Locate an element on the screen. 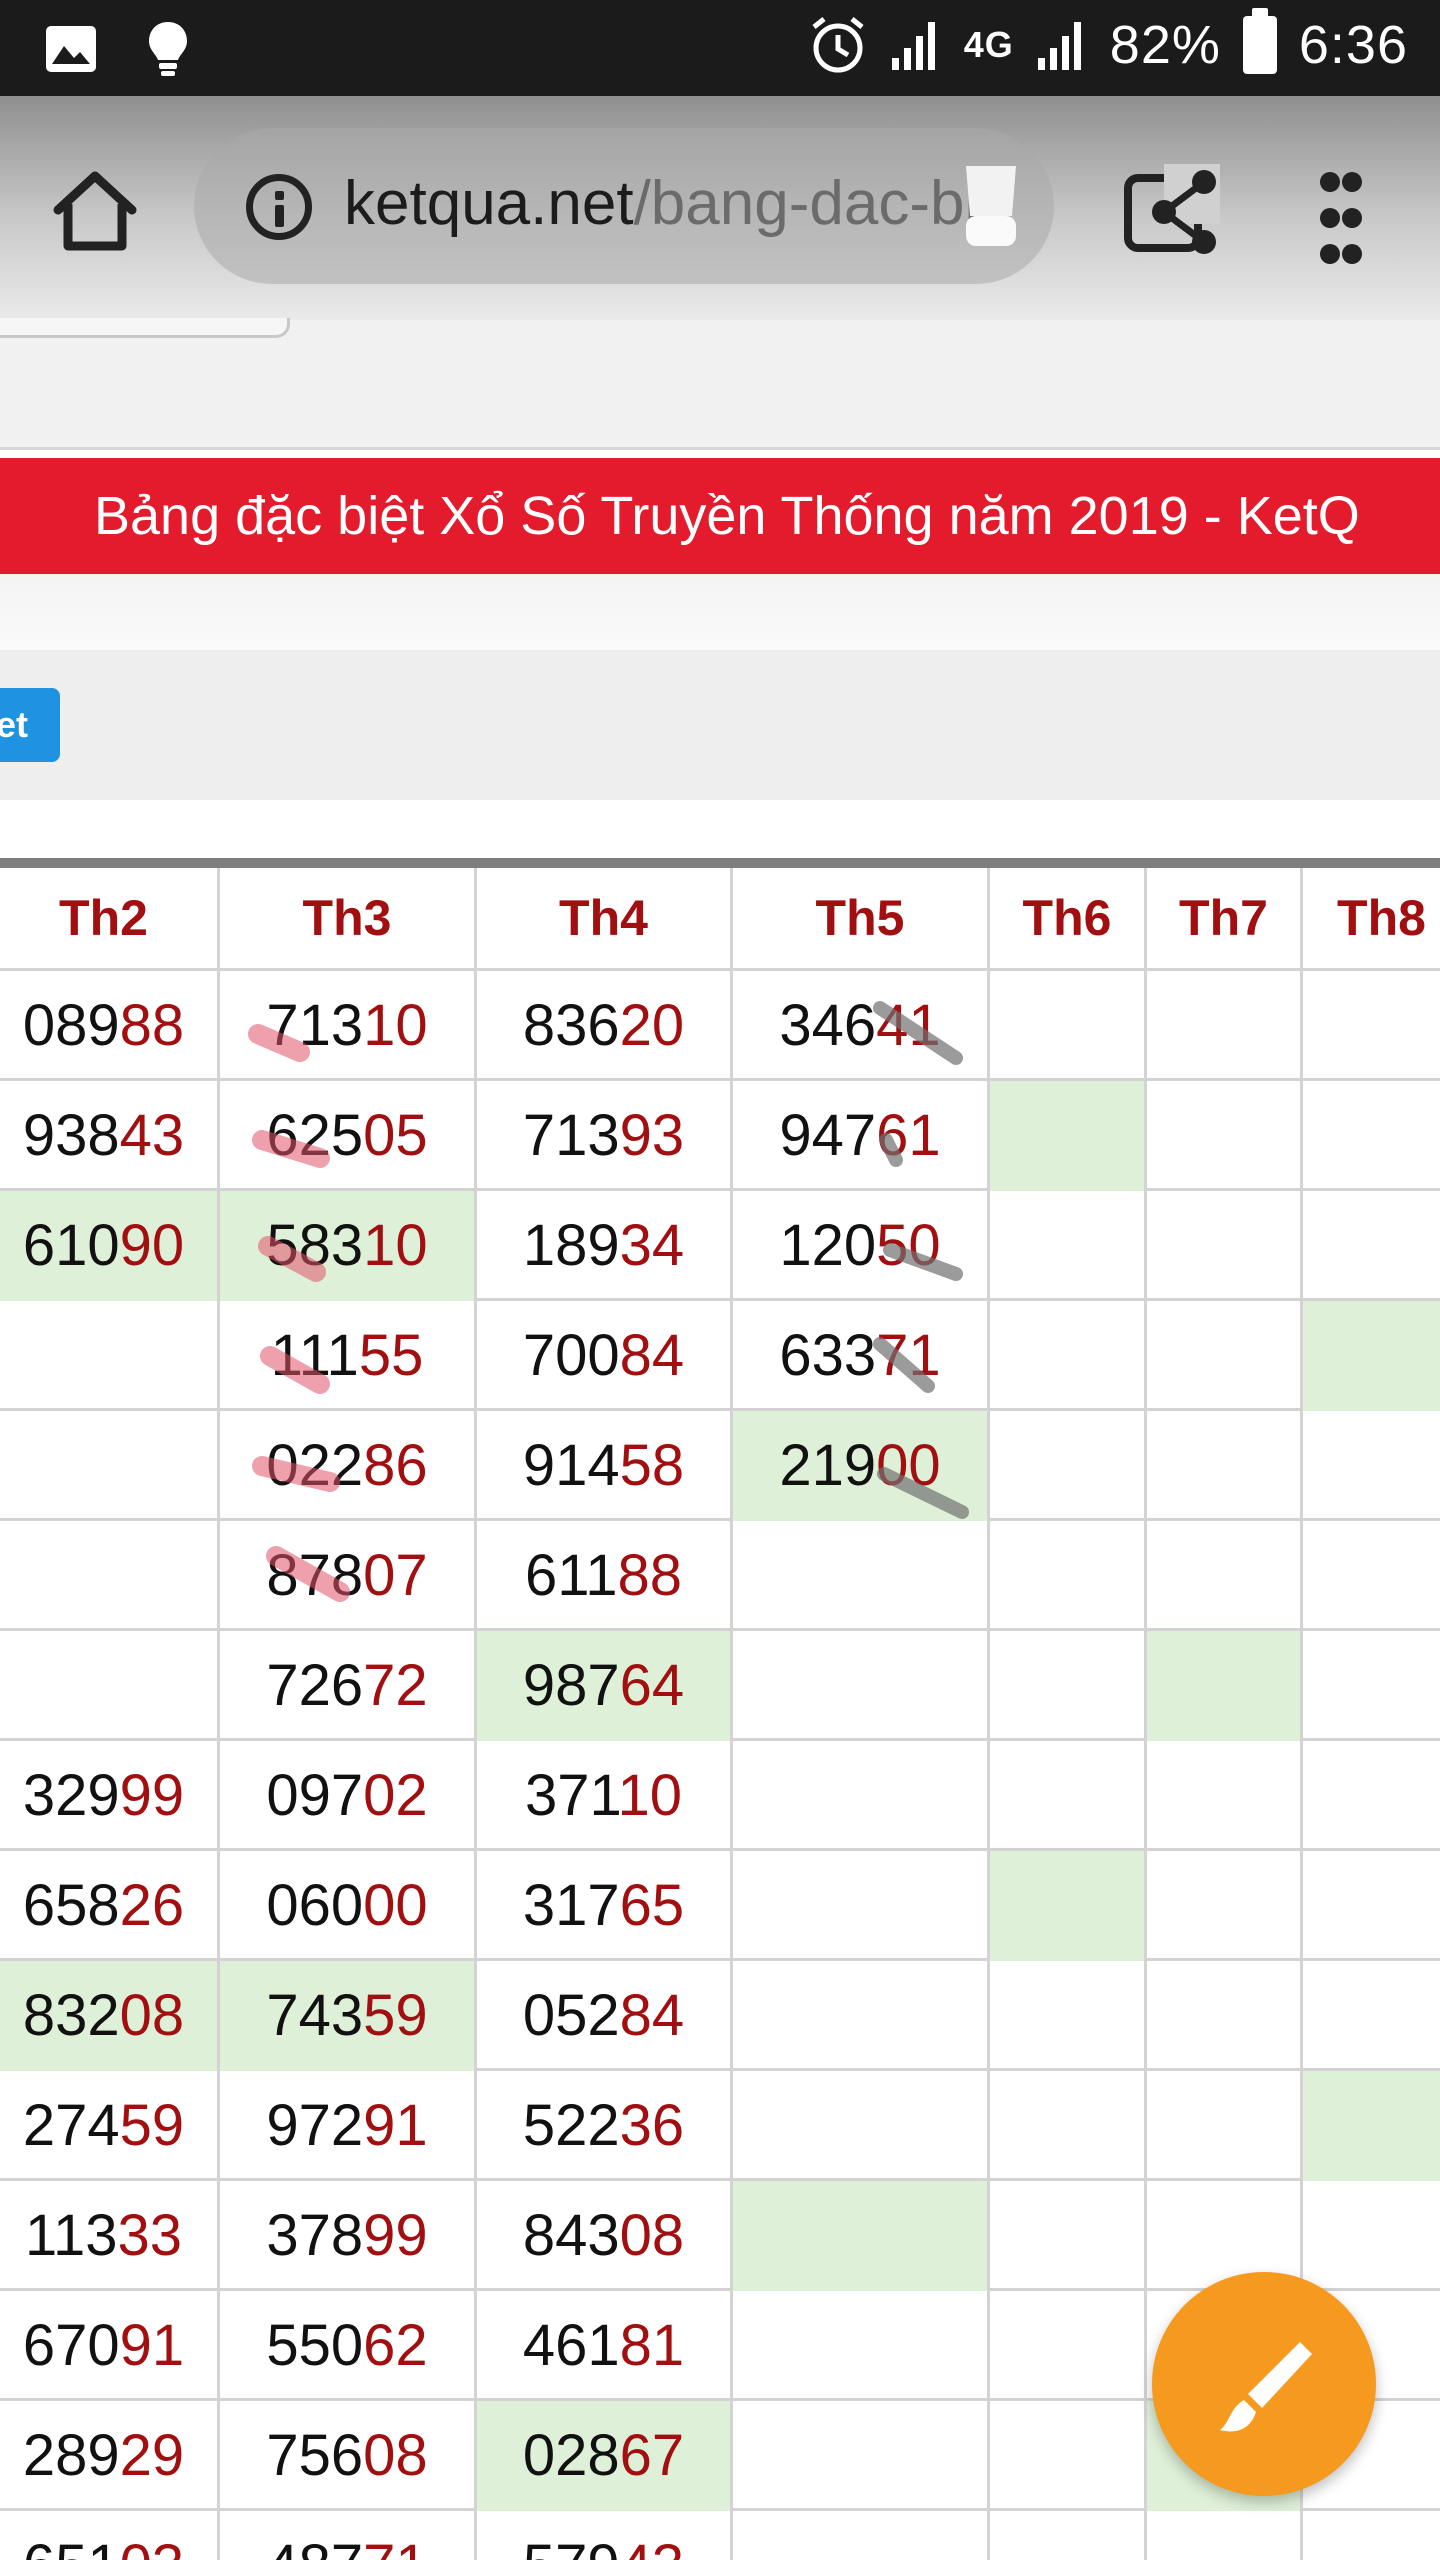 The width and height of the screenshot is (1440, 2560). column-header-th2: Th2 is located at coordinates (110, 918).